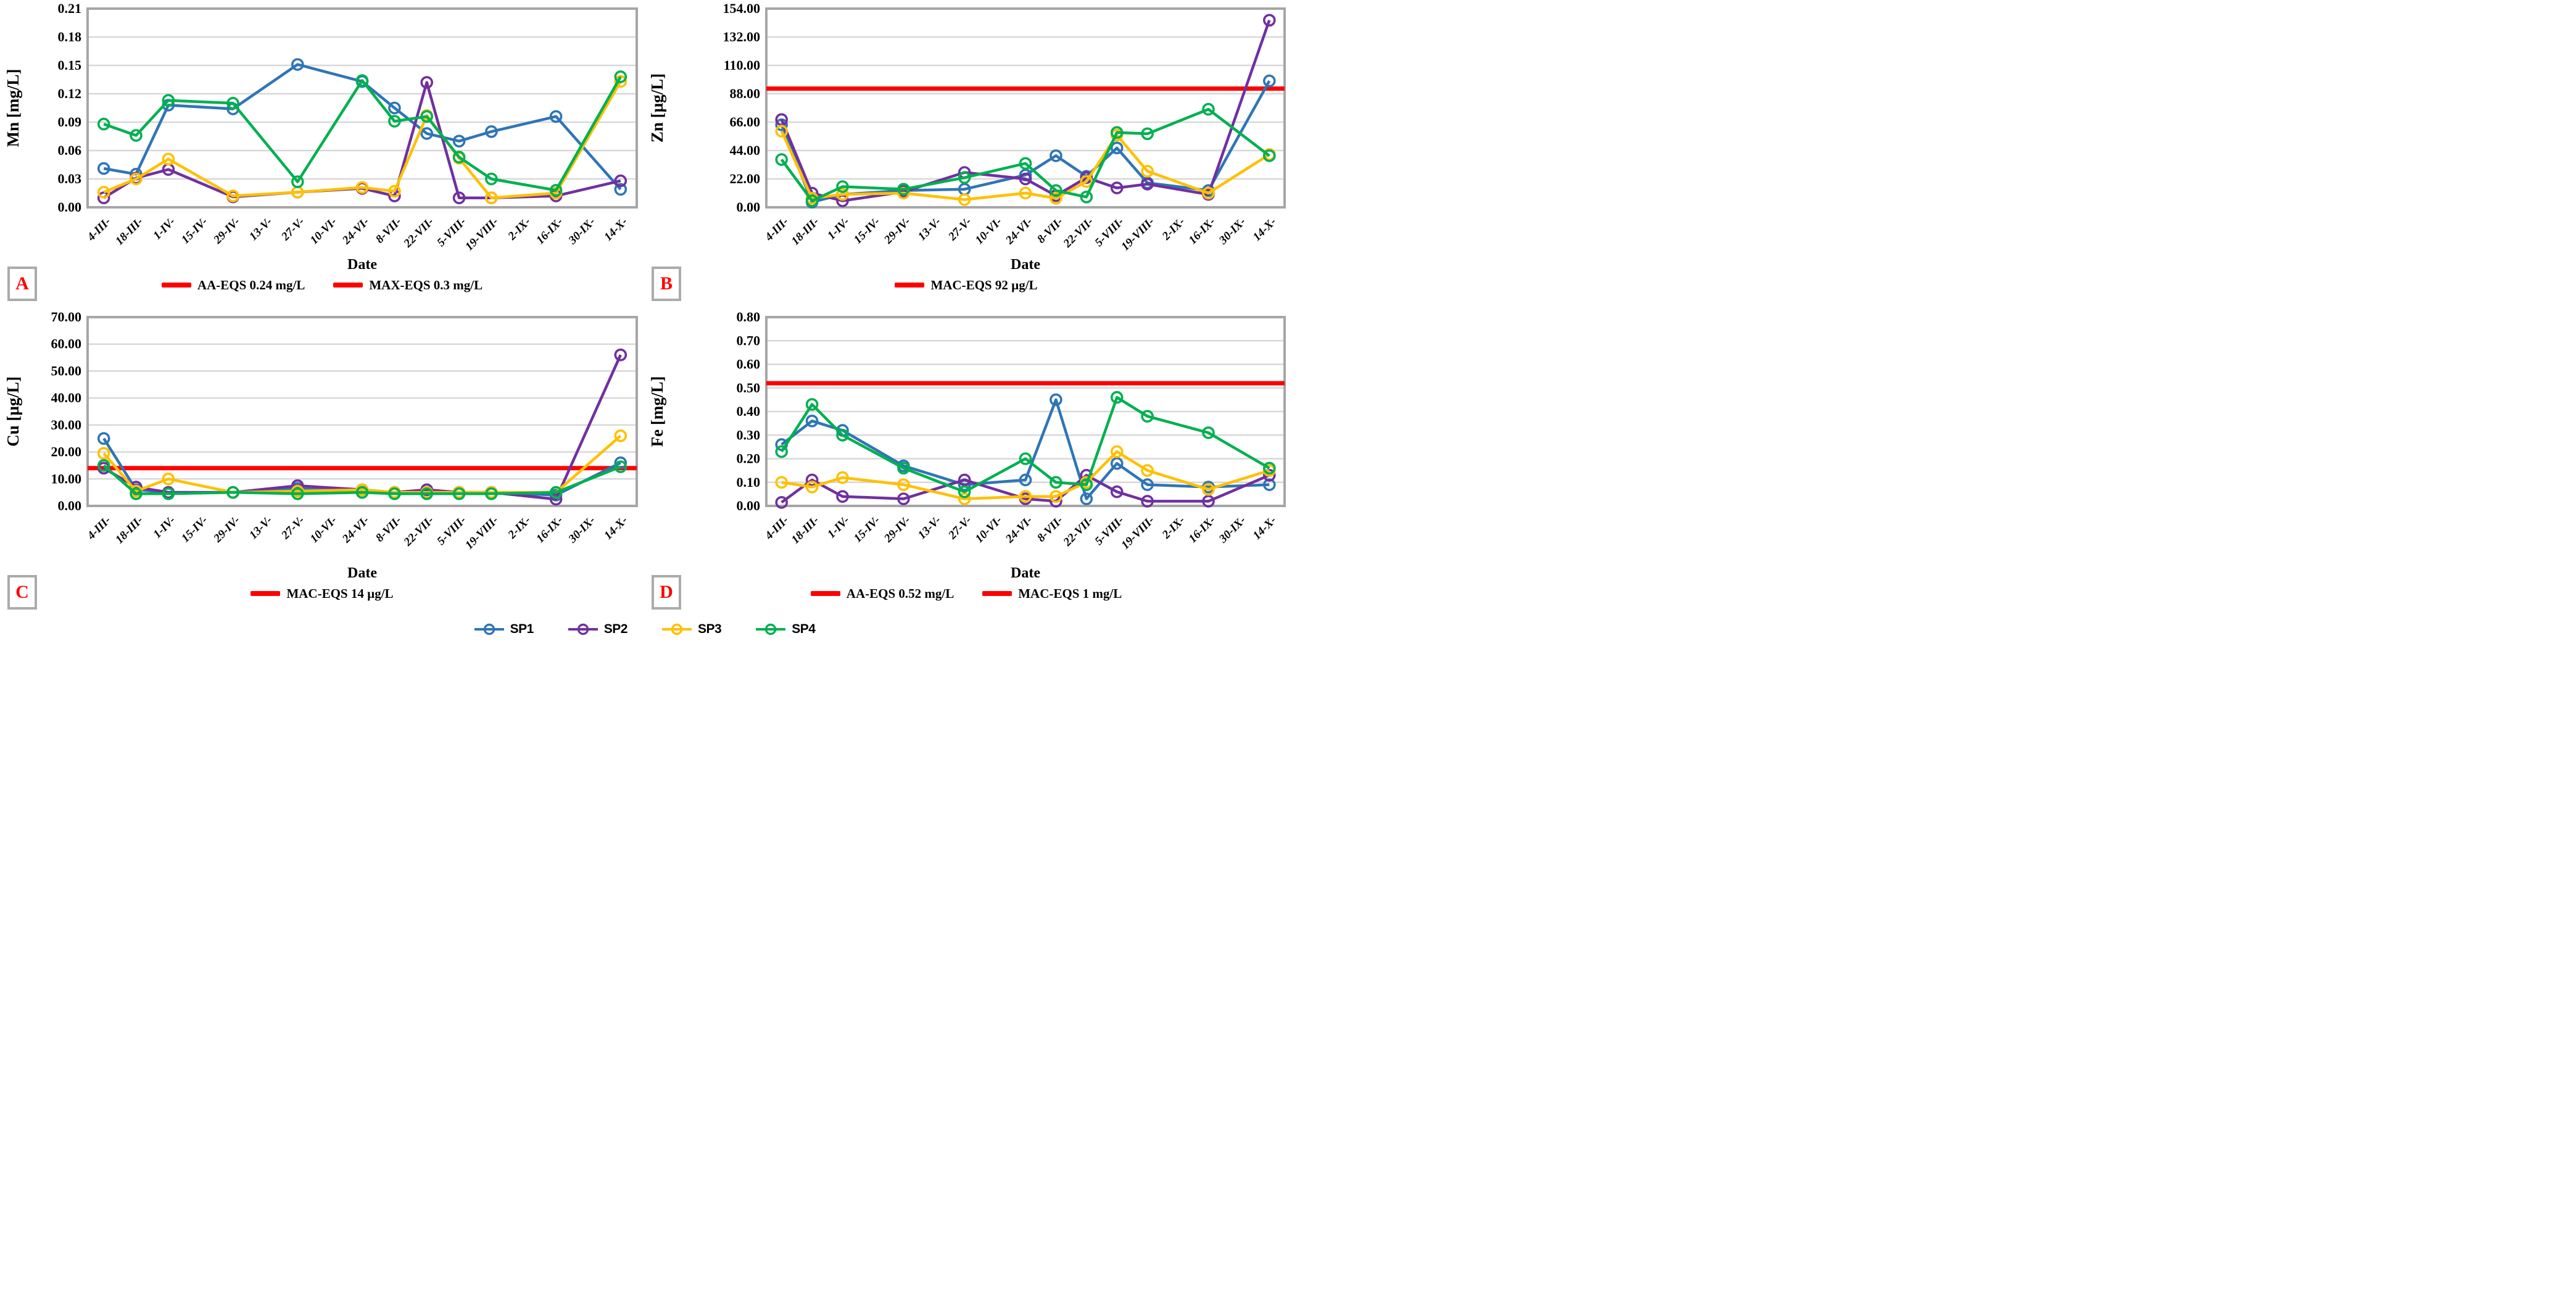 This screenshot has height=1295, width=2576. I want to click on marker-SP2-4-III-, so click(104, 198).